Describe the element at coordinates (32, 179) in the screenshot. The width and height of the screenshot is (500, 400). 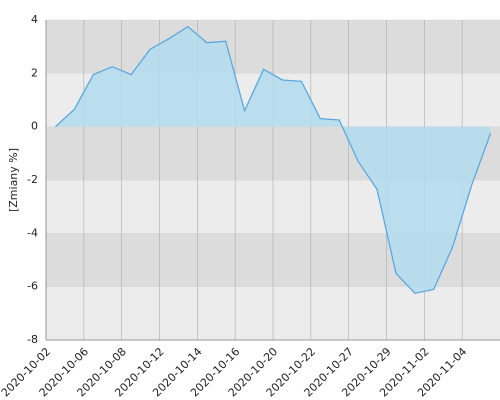
I see `y-tick-label: -2` at that location.